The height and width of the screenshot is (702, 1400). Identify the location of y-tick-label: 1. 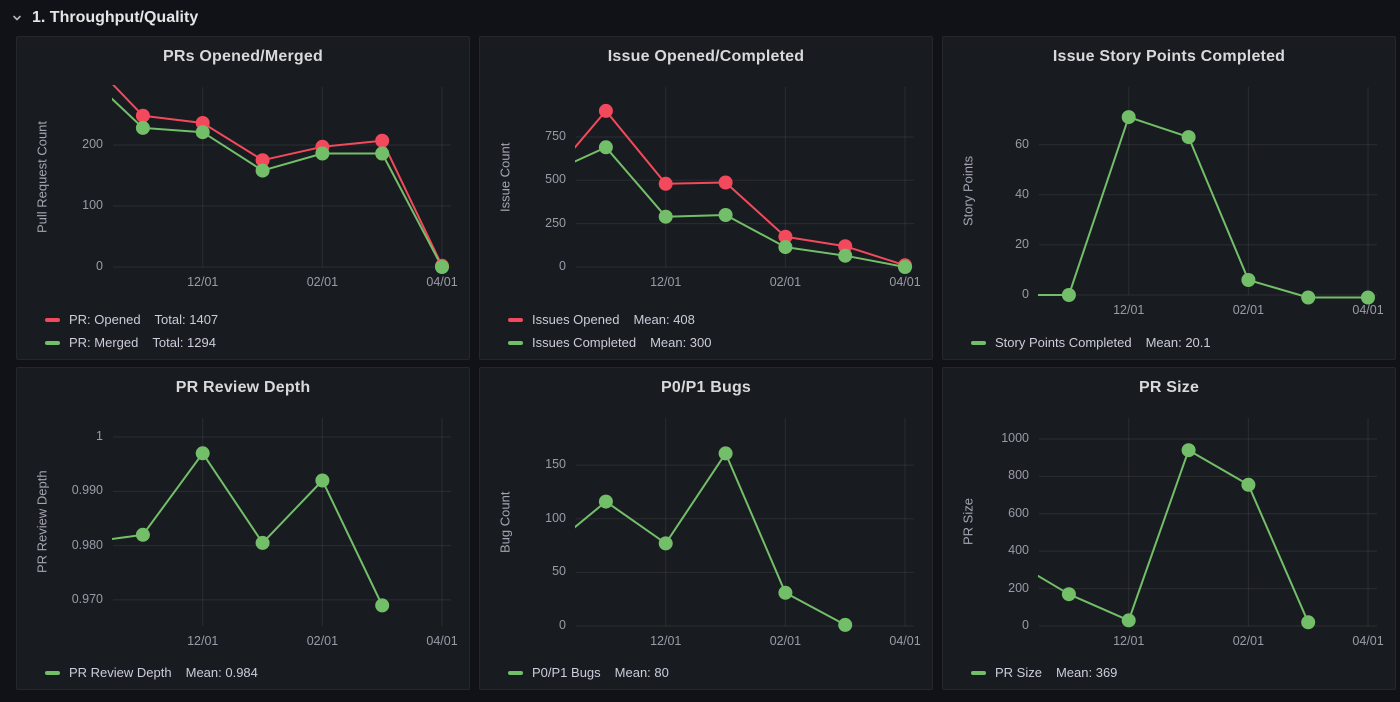
(99, 436).